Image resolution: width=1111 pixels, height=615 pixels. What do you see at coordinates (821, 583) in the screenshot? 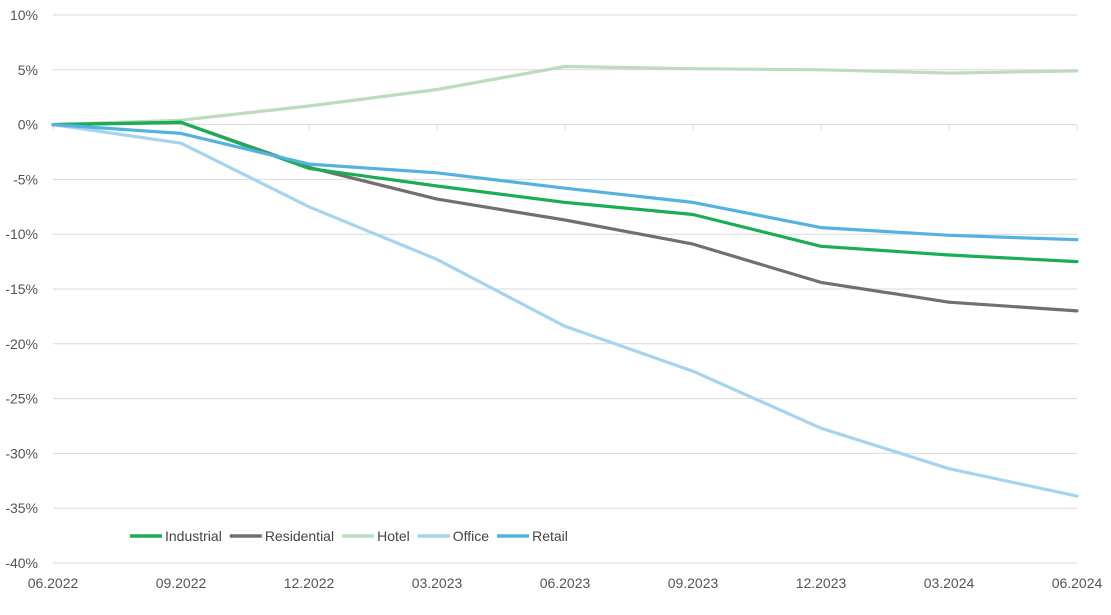
I see `x-tick-label: 12.2023` at bounding box center [821, 583].